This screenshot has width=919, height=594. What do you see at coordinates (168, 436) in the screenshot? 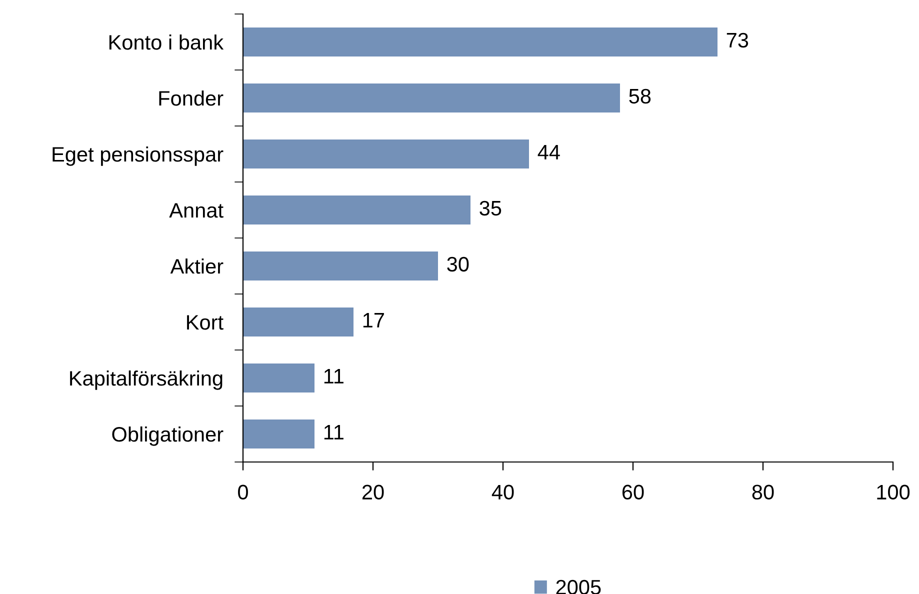
I see `y-tick-label: Obligationer` at bounding box center [168, 436].